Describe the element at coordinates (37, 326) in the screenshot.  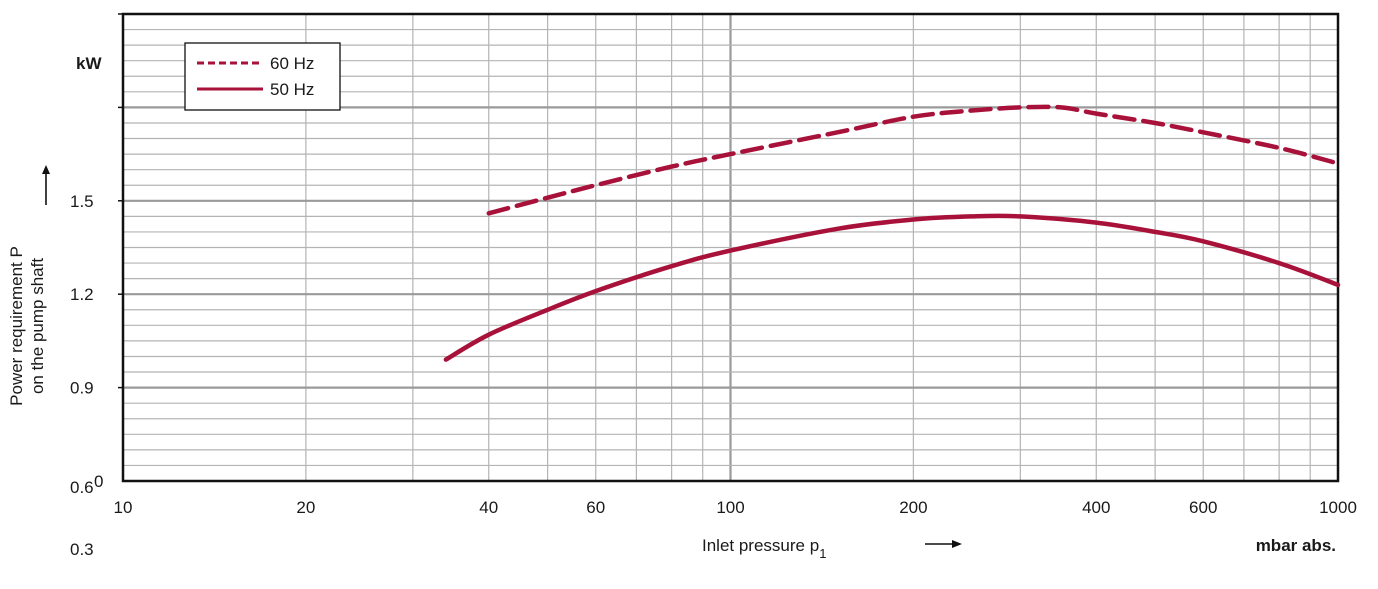
I see `y-axis-title-line-2: on the pump shaft` at that location.